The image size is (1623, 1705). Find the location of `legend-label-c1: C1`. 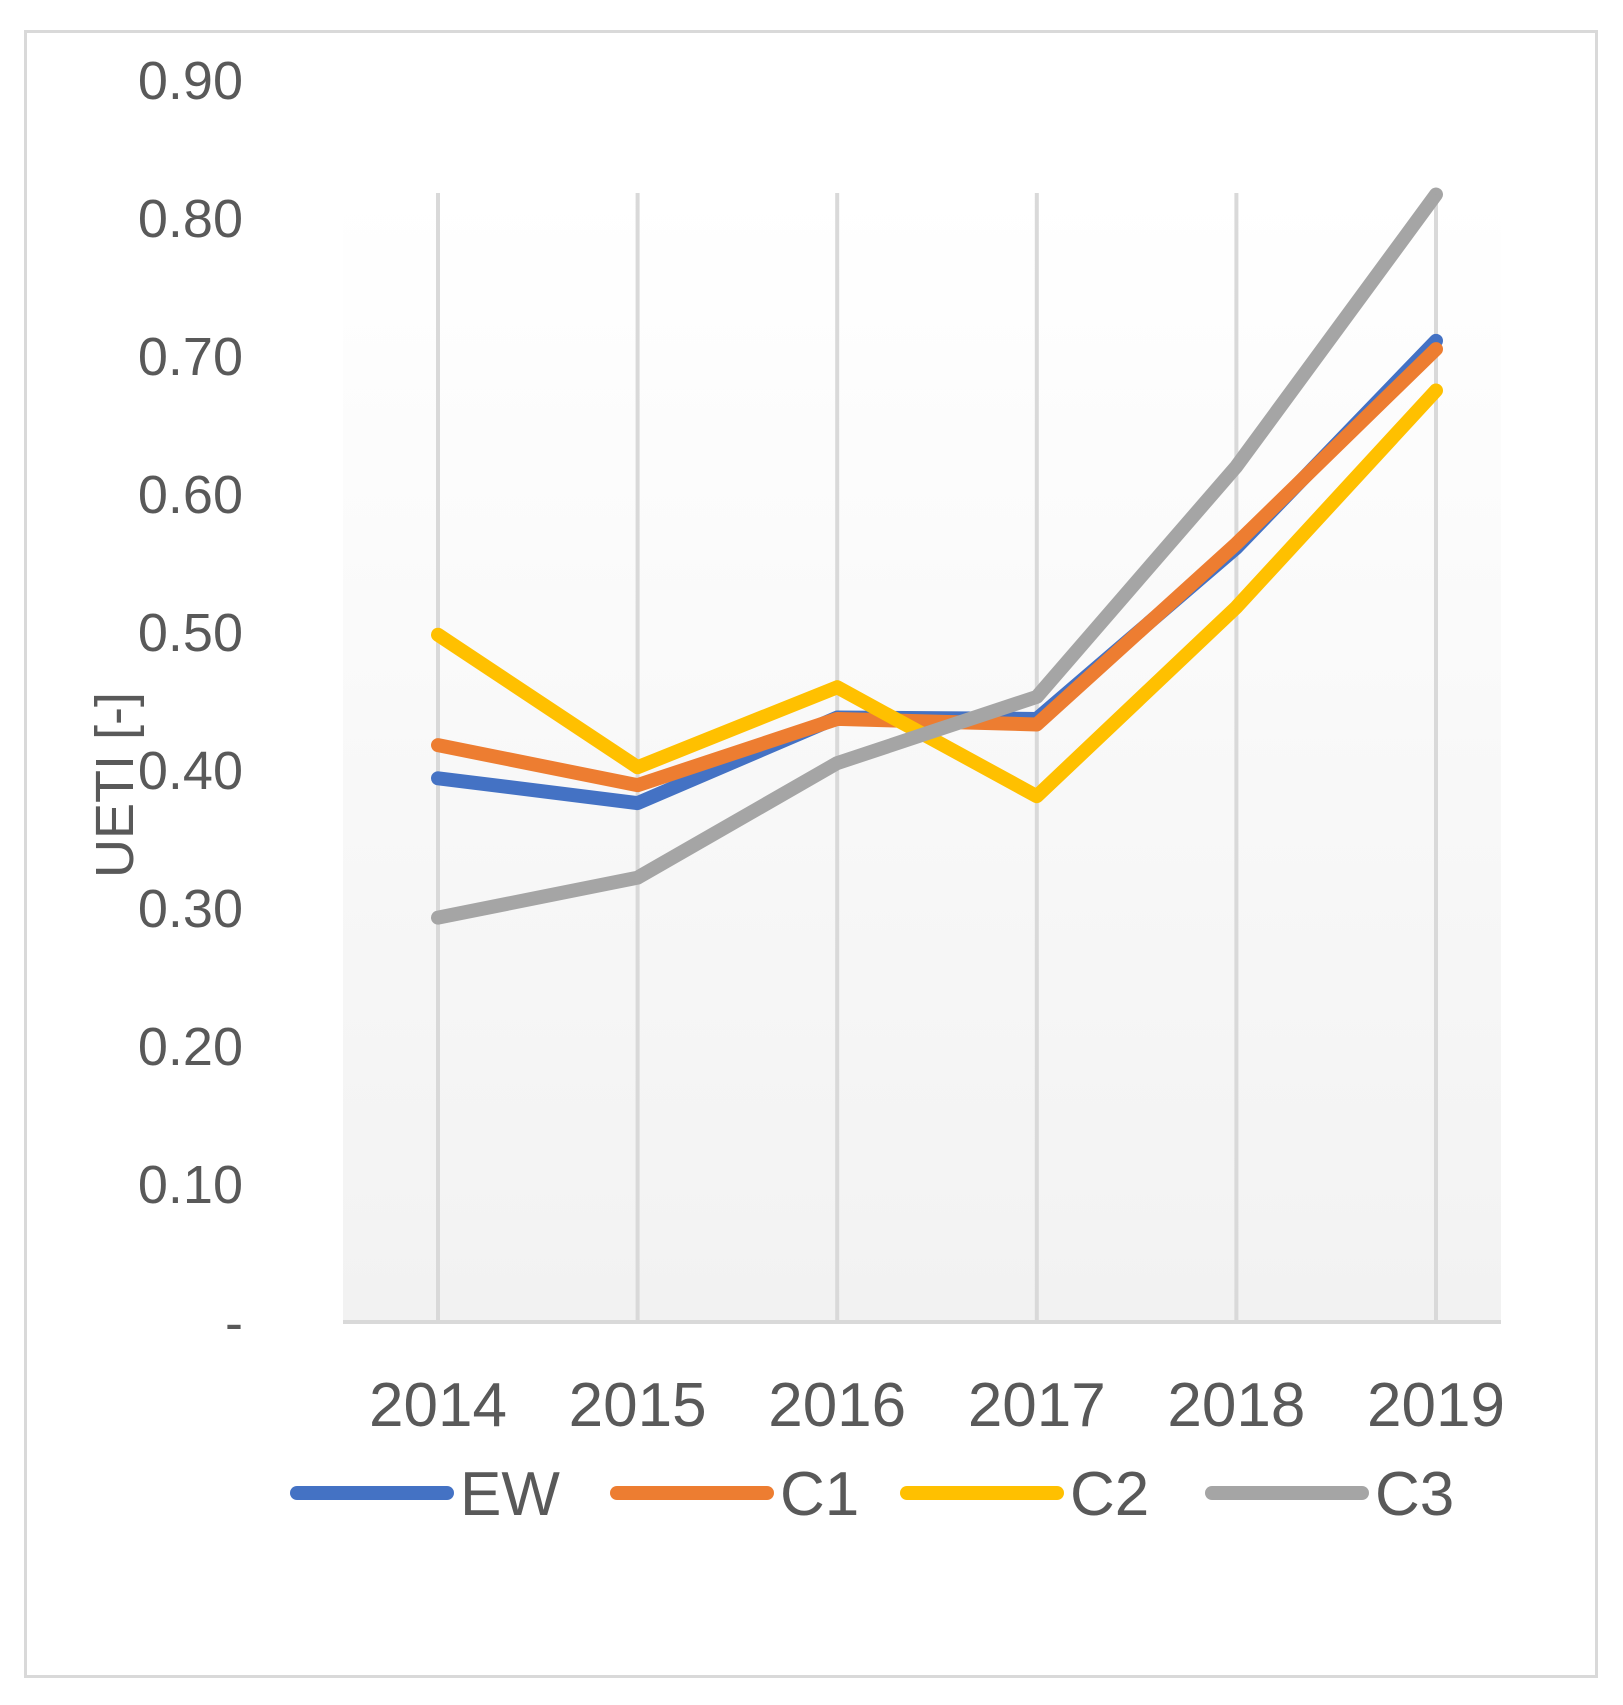

legend-label-c1: C1 is located at coordinates (819, 1494).